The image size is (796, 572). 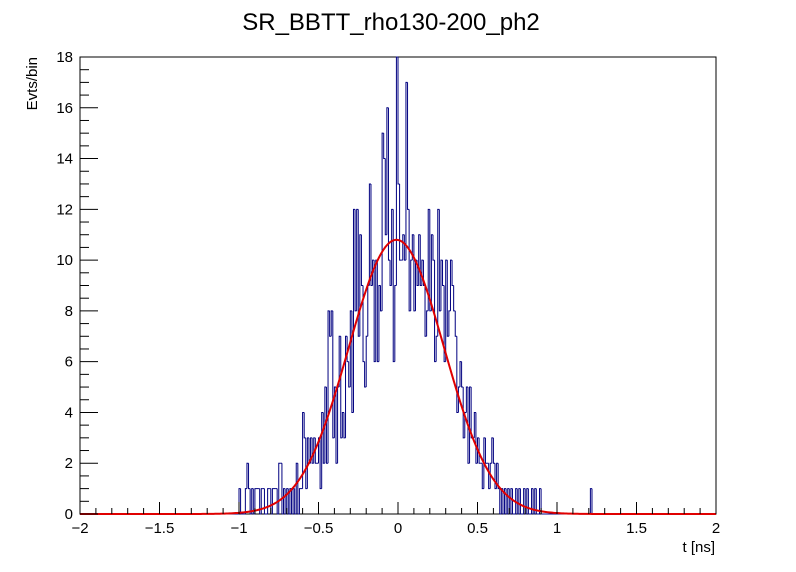 I want to click on x-tick-label: 1, so click(x=557, y=528).